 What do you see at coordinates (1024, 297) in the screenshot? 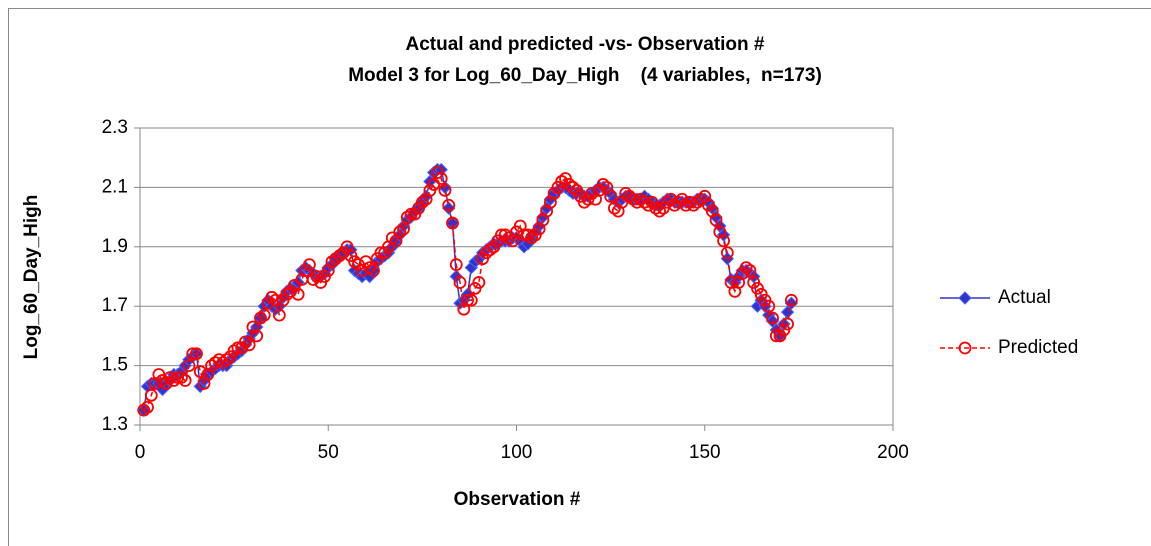
I see `legend-label: Actual` at bounding box center [1024, 297].